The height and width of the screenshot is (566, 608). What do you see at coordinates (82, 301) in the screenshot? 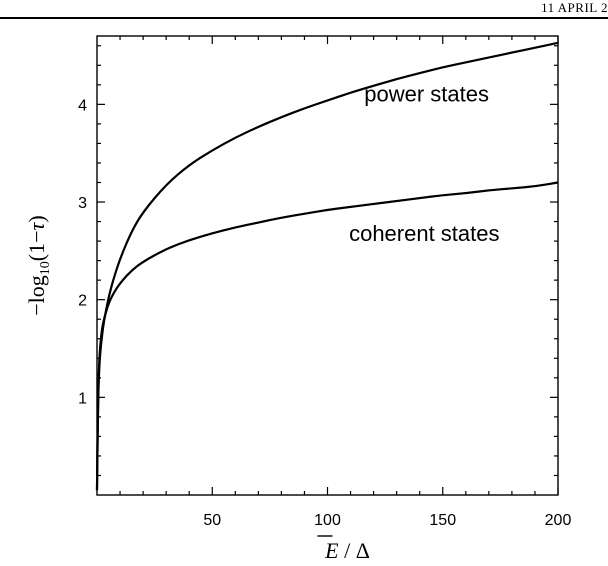
I see `y-tick-label: 2` at bounding box center [82, 301].